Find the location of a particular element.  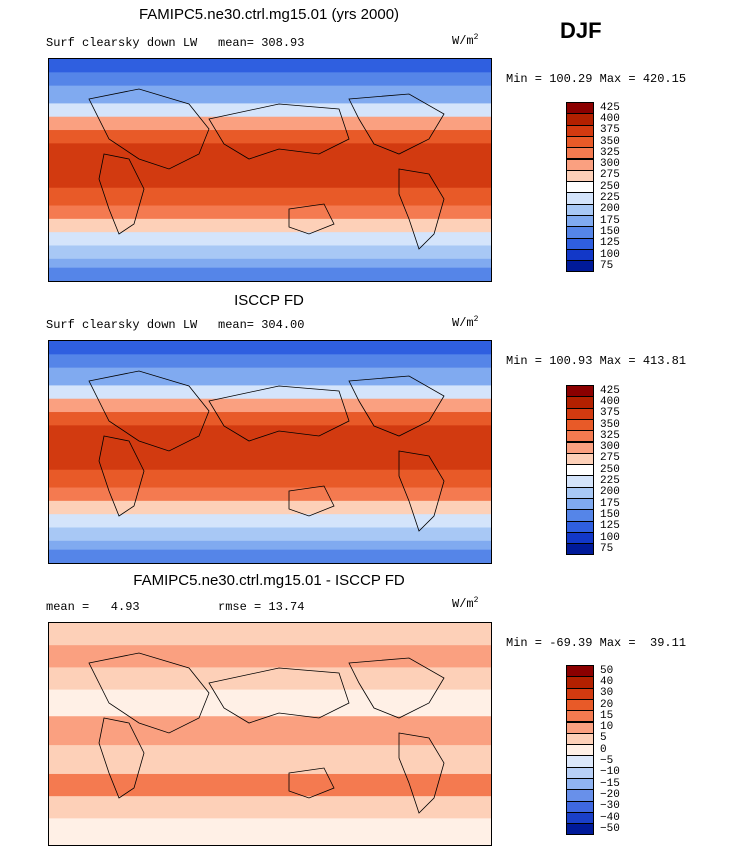

panel-2-title: ISCCP FD is located at coordinates (269, 300).